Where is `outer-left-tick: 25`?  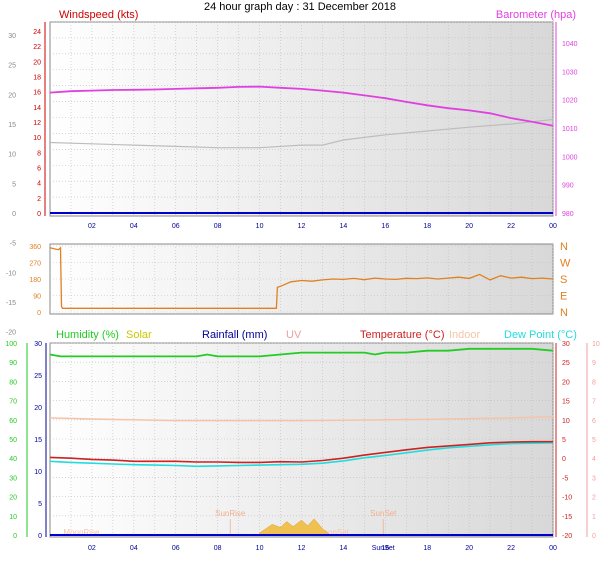 outer-left-tick: 25 is located at coordinates (12, 66).